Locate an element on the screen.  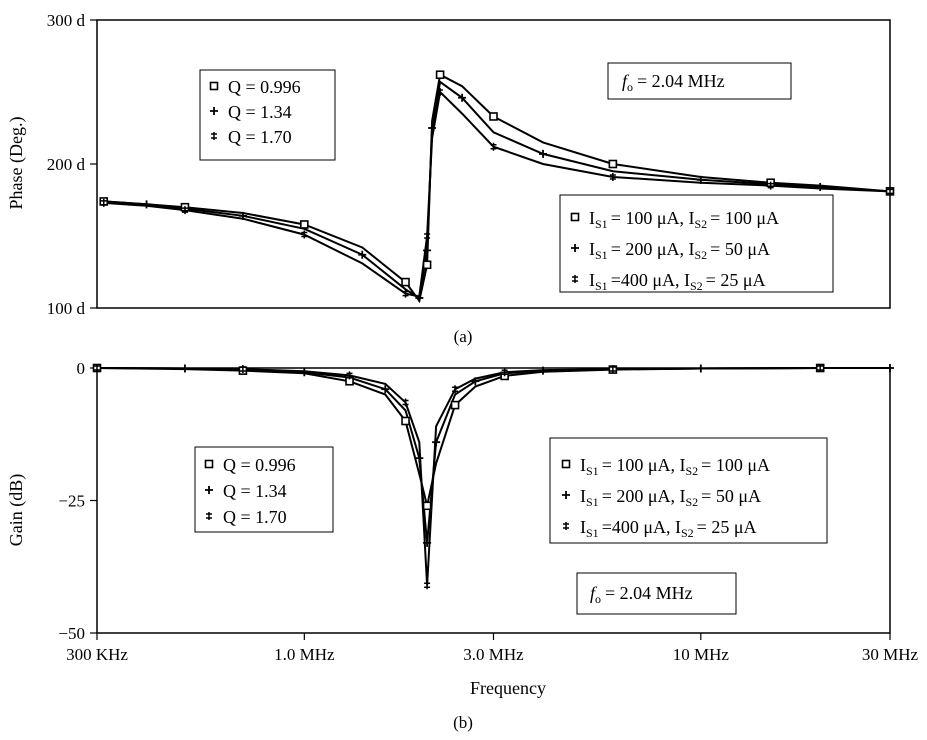
phase-q-legend: Q = 0.996 Q = 1.34 Q = 1.70 is located at coordinates (267, 115).